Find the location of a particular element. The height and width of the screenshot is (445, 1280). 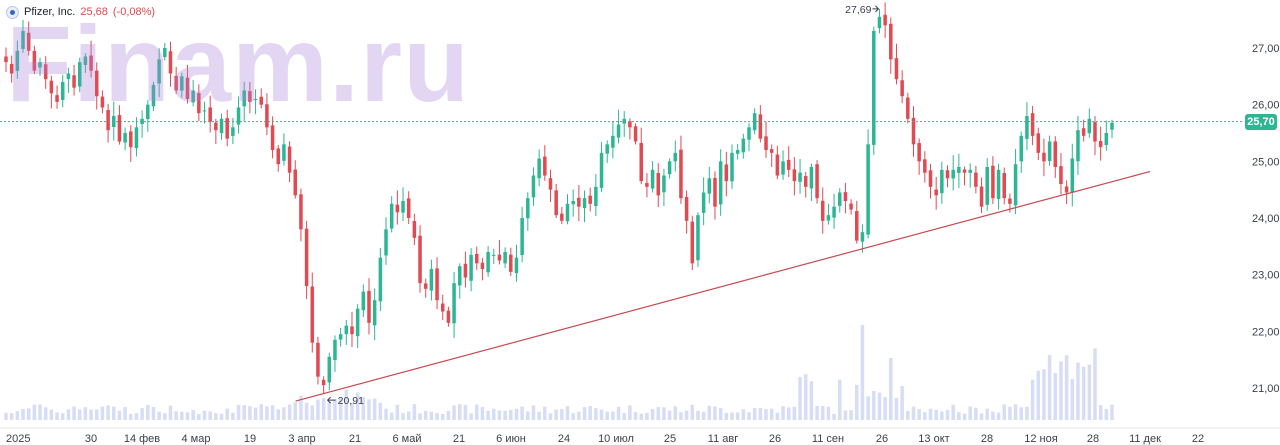

high-arrow-icon is located at coordinates (876, 9).